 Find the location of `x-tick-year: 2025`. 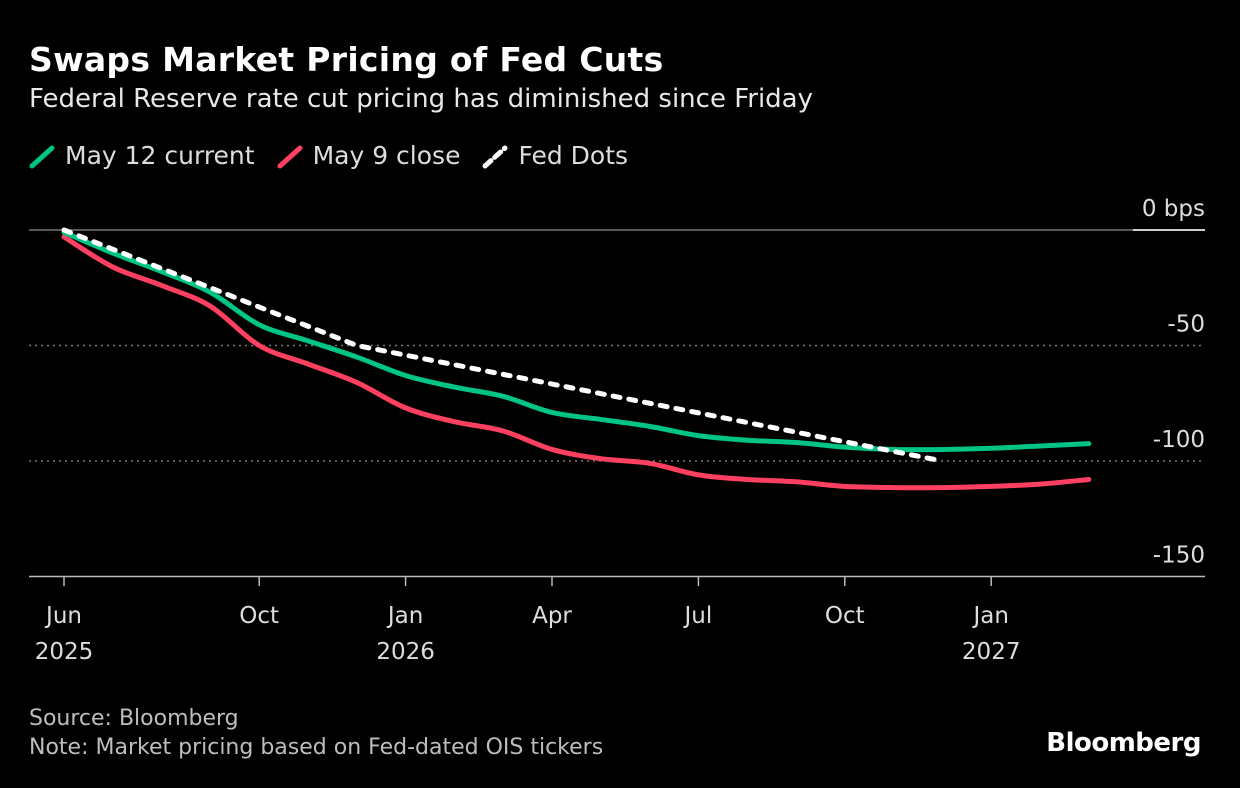

x-tick-year: 2025 is located at coordinates (64, 652).